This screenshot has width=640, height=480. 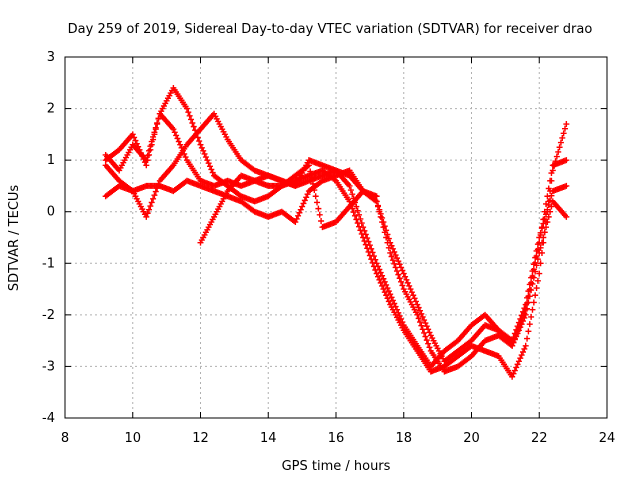 What do you see at coordinates (132, 438) in the screenshot?
I see `x-tick-label: 10` at bounding box center [132, 438].